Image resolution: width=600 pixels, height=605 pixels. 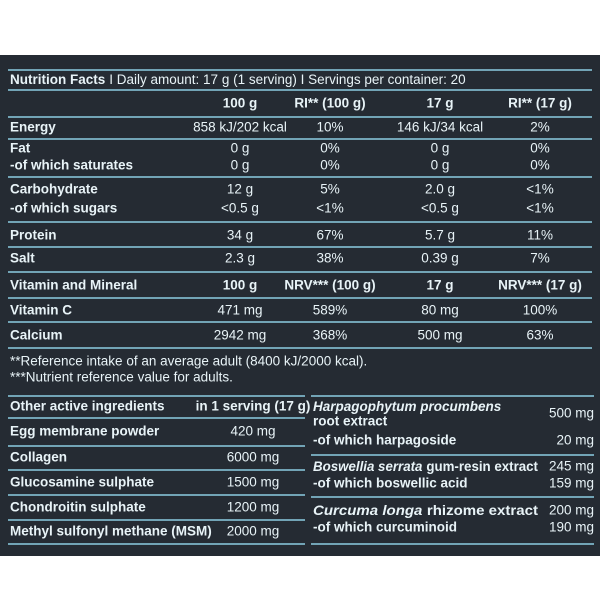 I want to click on column-header: RI** (100 g), so click(x=329, y=103).